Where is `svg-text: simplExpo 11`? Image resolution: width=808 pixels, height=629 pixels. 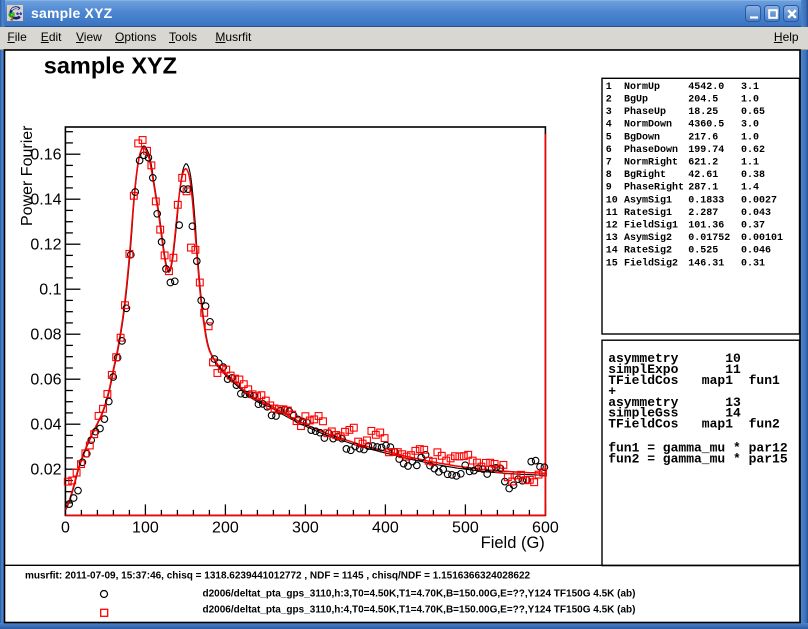
svg-text: simplExpo 11 is located at coordinates (674, 369).